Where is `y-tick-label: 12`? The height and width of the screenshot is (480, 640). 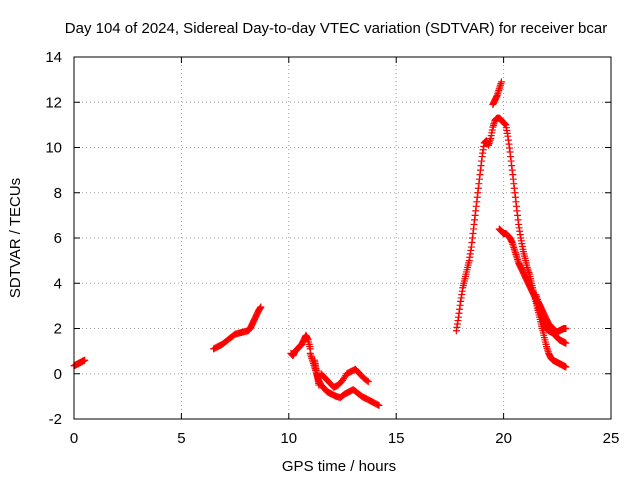 y-tick-label: 12 is located at coordinates (53, 102).